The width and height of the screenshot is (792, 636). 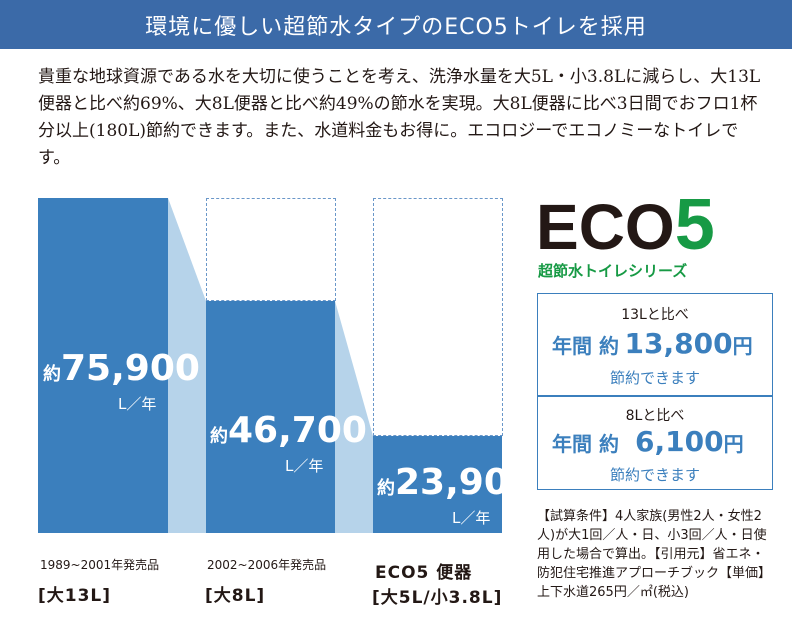 I want to click on caption-13l: [大13L], so click(x=75, y=596).